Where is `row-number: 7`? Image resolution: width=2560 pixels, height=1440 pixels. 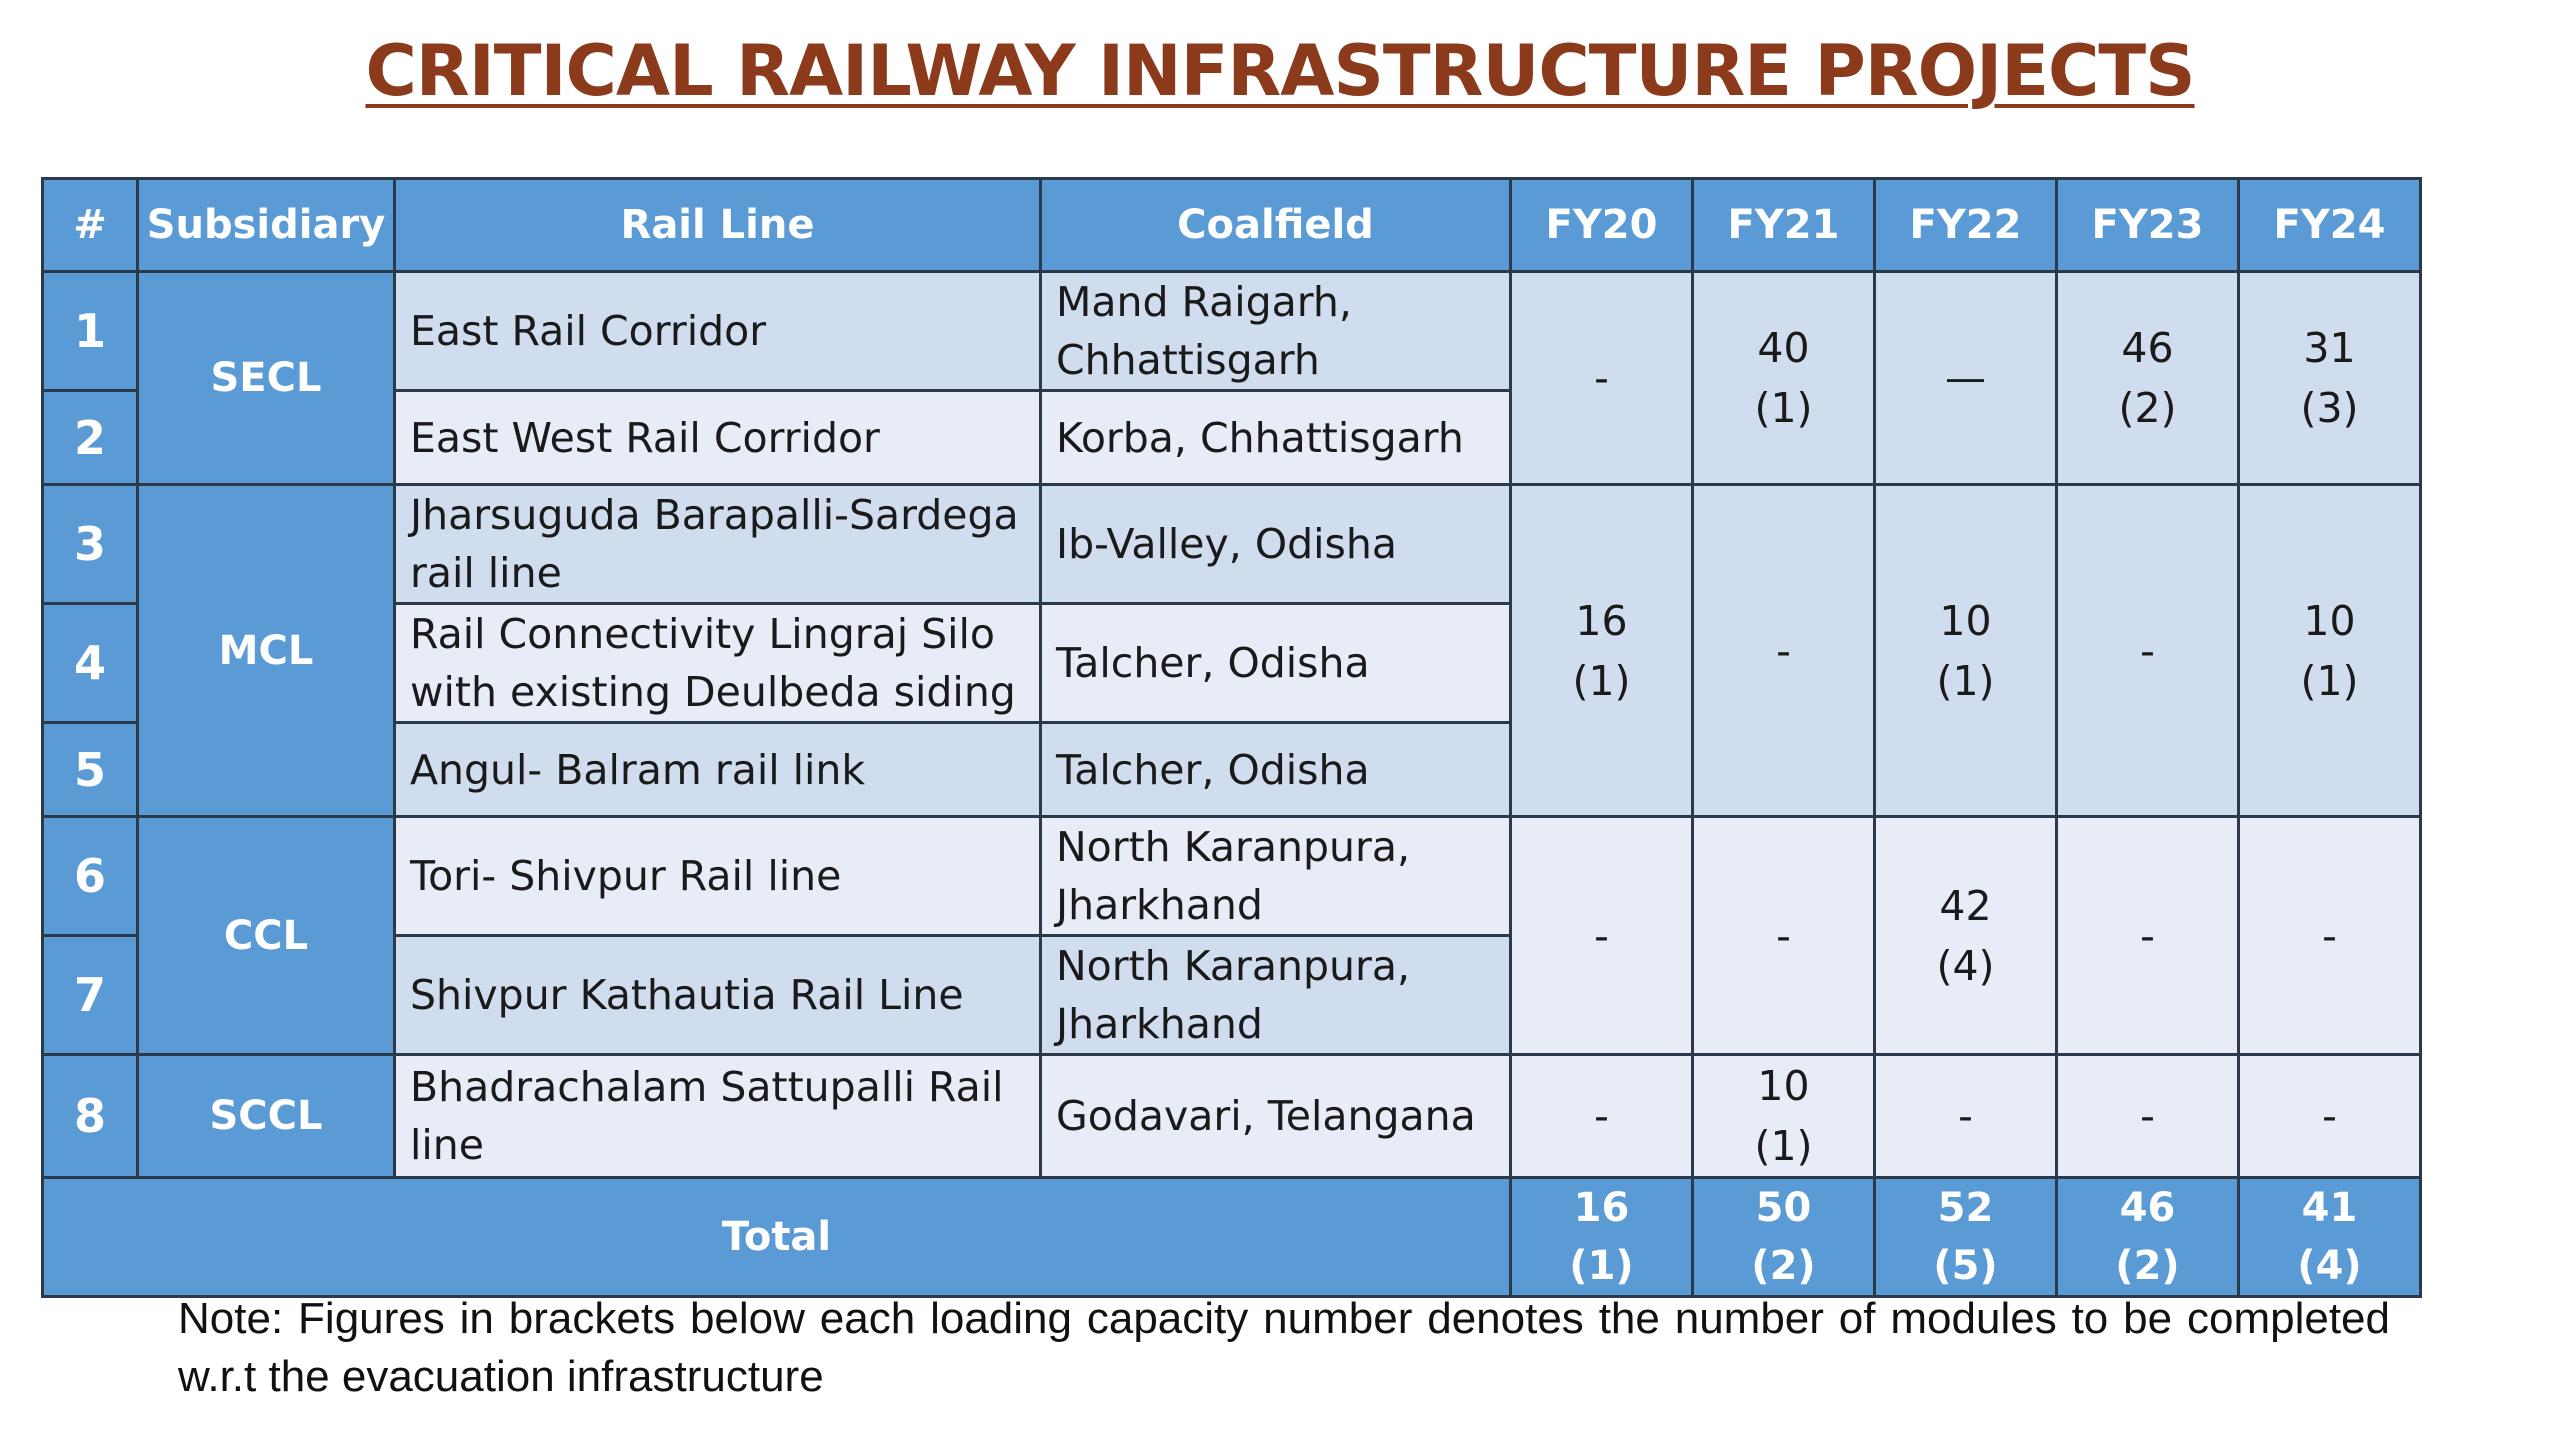 row-number: 7 is located at coordinates (90, 995).